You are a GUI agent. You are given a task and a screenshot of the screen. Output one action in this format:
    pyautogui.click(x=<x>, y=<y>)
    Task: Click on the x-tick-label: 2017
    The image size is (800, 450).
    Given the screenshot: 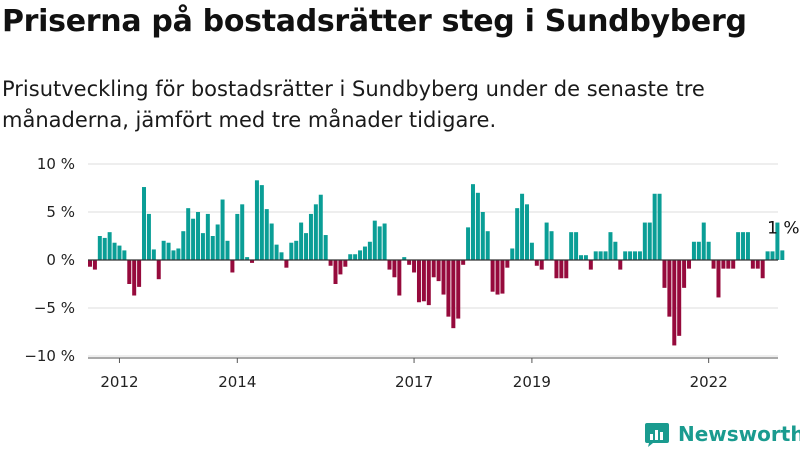 What is the action you would take?
    pyautogui.click(x=414, y=382)
    